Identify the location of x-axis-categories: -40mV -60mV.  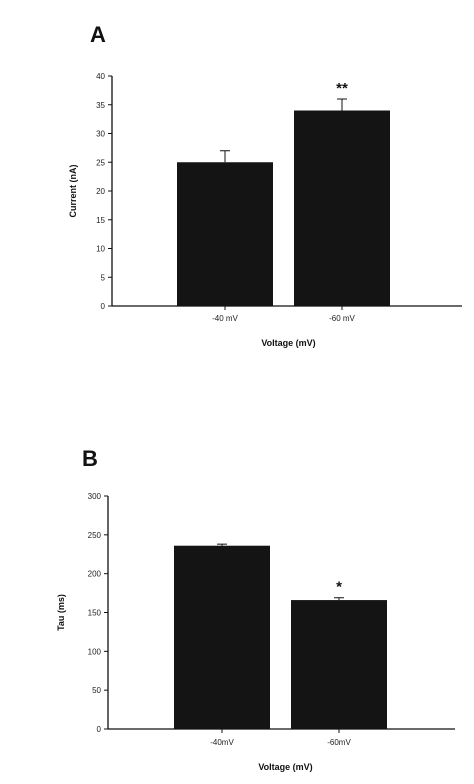
(280, 738).